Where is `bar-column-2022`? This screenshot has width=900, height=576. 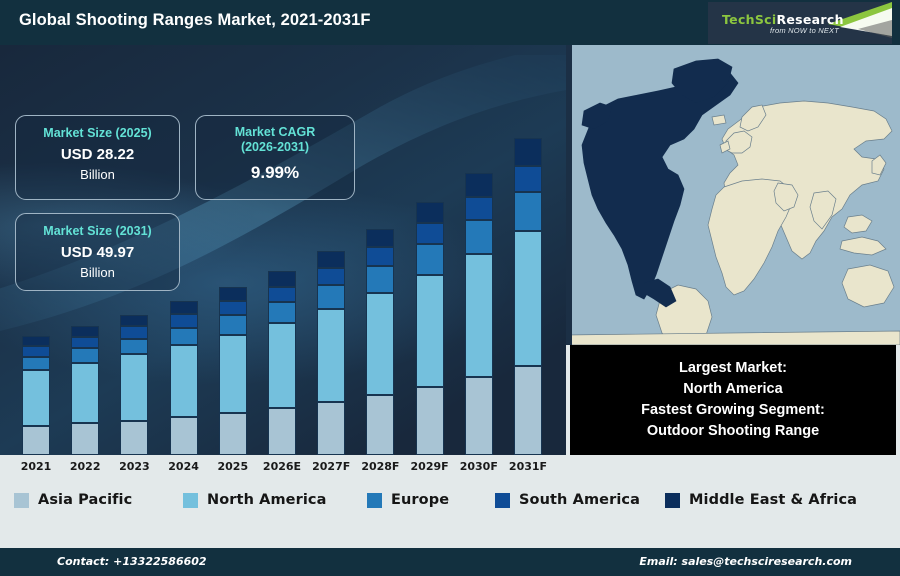
bar-column-2022 is located at coordinates (85, 390).